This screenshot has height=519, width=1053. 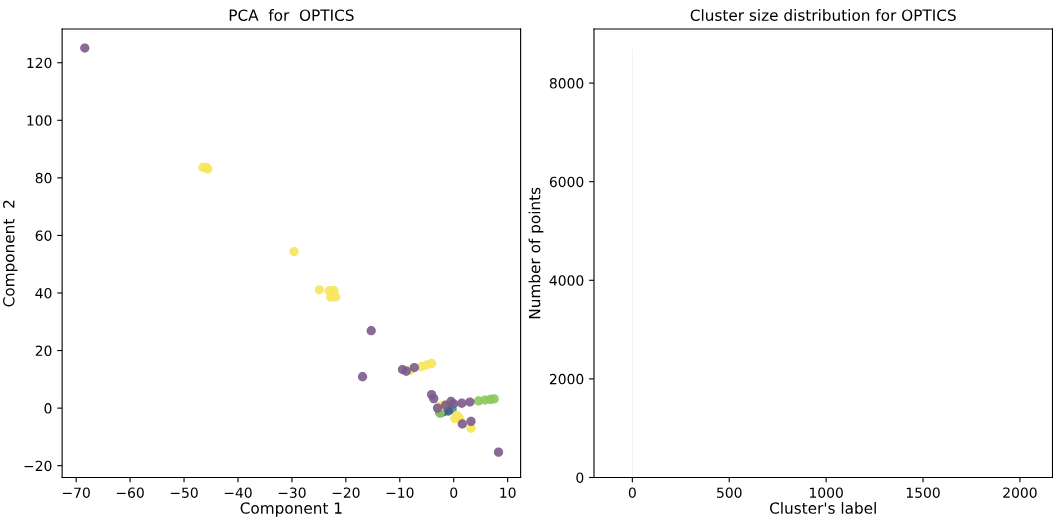 I want to click on x-tick-label: −60, so click(x=130, y=492).